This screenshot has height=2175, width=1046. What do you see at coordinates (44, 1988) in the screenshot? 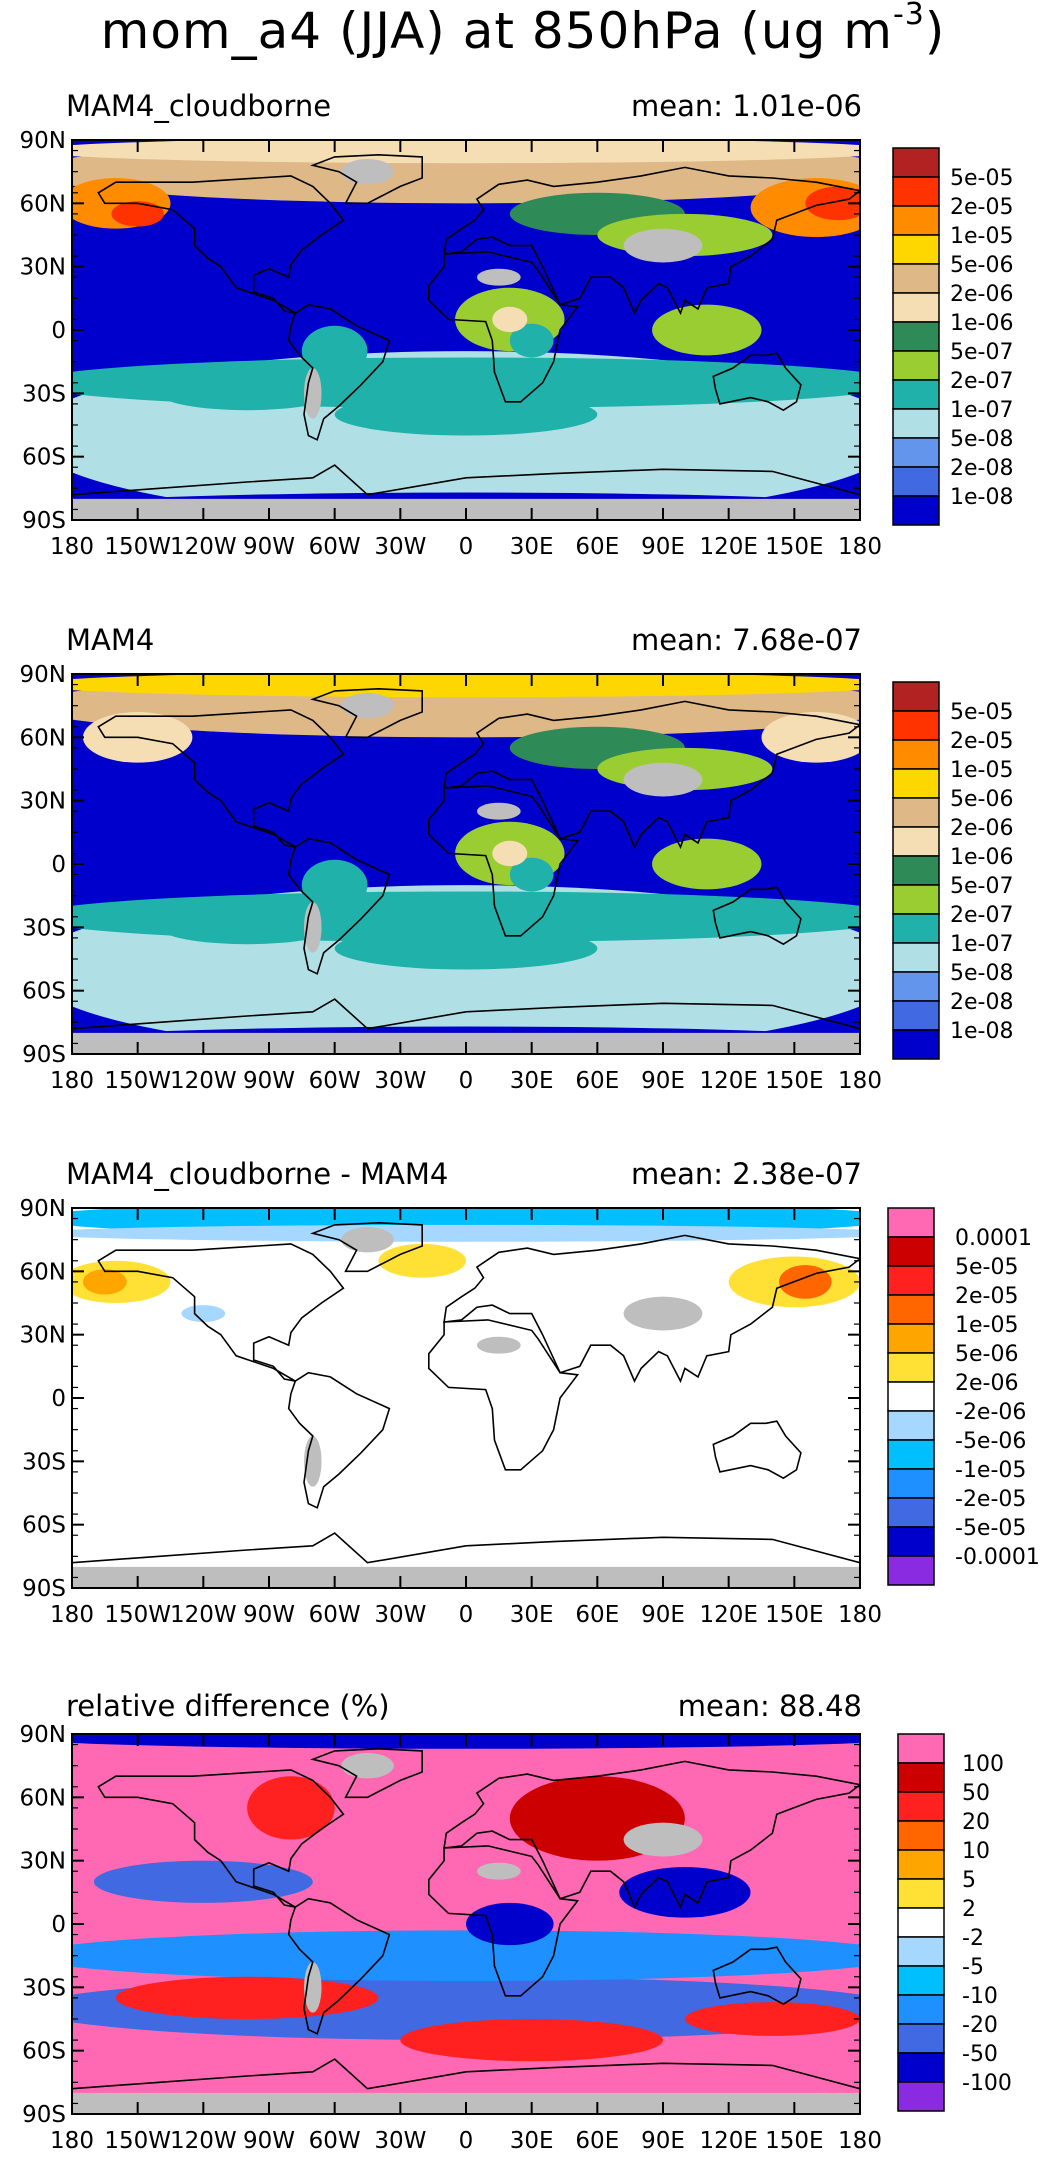
I see `lat-tick-label: 30S` at bounding box center [44, 1988].